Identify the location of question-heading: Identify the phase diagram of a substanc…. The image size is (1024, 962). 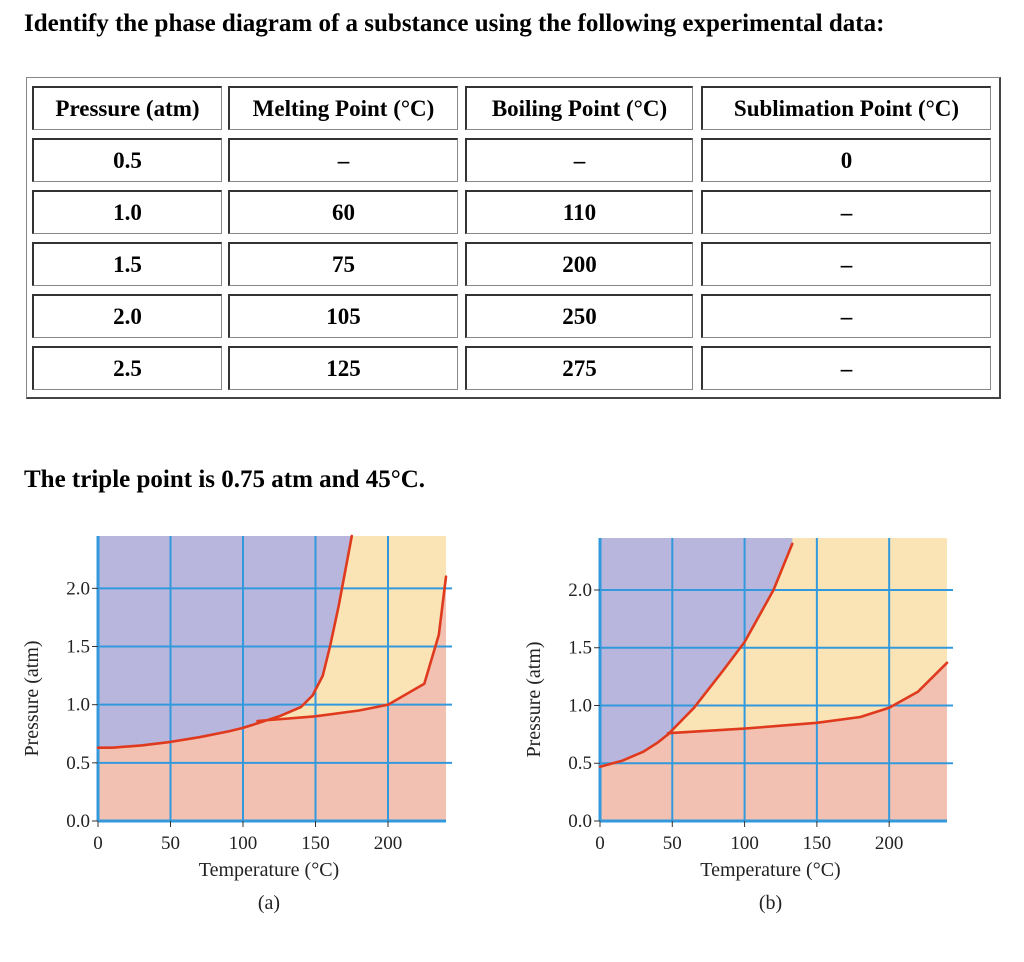
(454, 23).